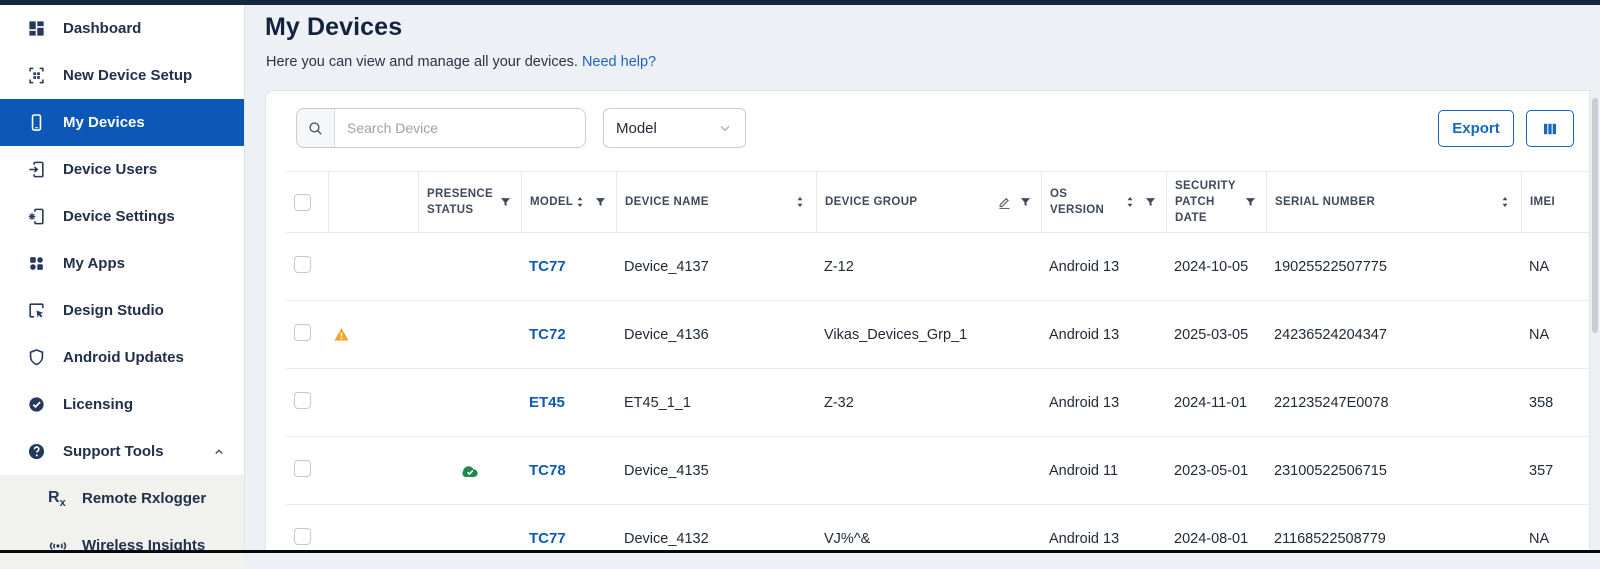 Image resolution: width=1600 pixels, height=569 pixels. What do you see at coordinates (36, 451) in the screenshot?
I see `help-circle-icon` at bounding box center [36, 451].